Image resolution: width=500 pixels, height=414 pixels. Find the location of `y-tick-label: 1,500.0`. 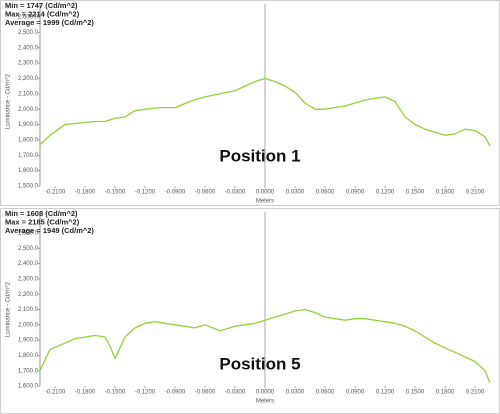

y-tick-label: 1,500.0 is located at coordinates (28, 187).